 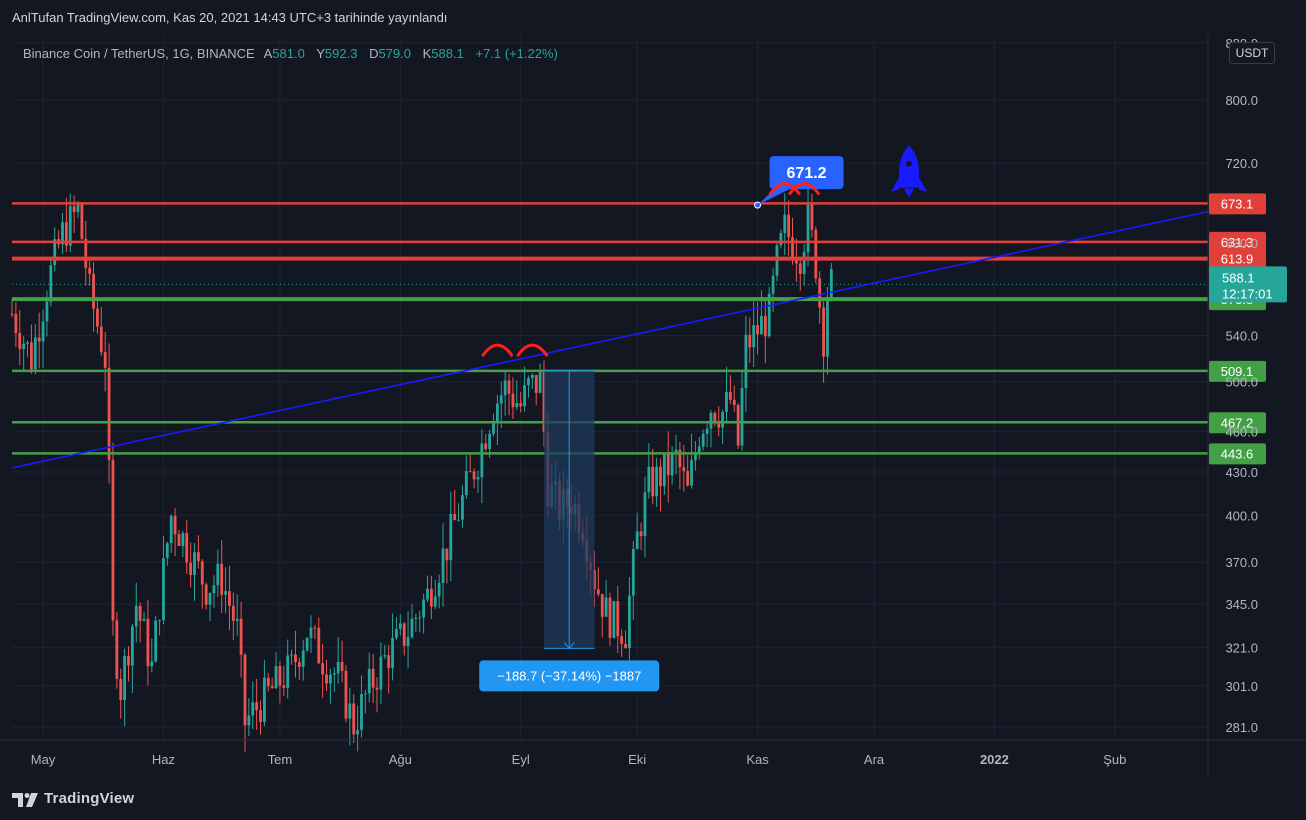 I want to click on rocket-fin-right, so click(x=923, y=184).